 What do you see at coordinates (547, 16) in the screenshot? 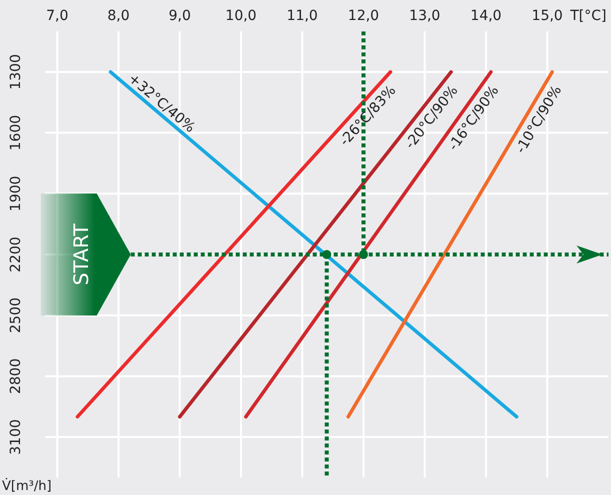
I see `x-tick-label: 15,0` at bounding box center [547, 16].